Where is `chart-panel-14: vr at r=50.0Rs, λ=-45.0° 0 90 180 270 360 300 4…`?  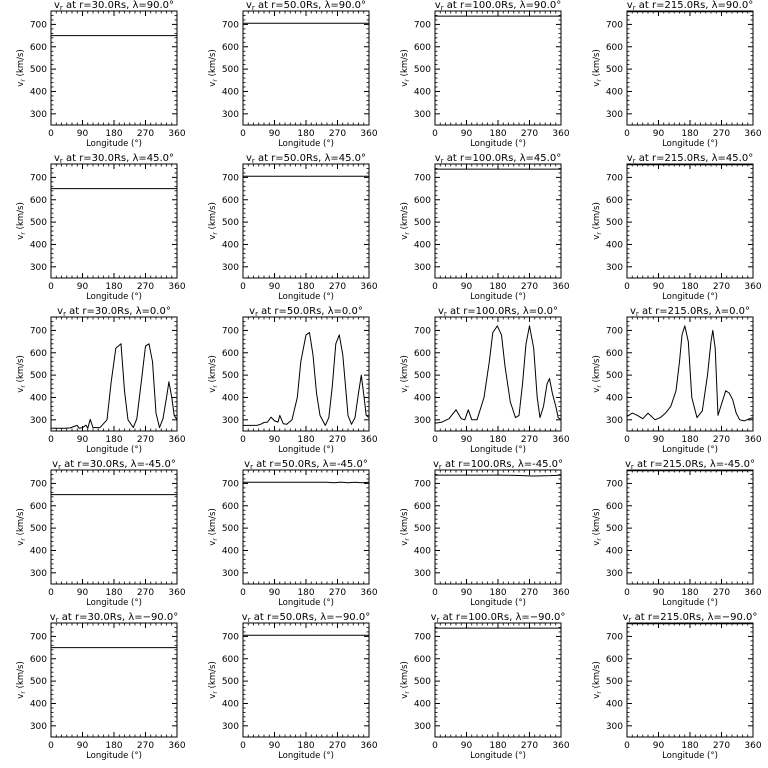
chart-panel-14: vr at r=50.0Rs, λ=-45.0° 0 90 180 270 360 300 4… is located at coordinates (293, 533).